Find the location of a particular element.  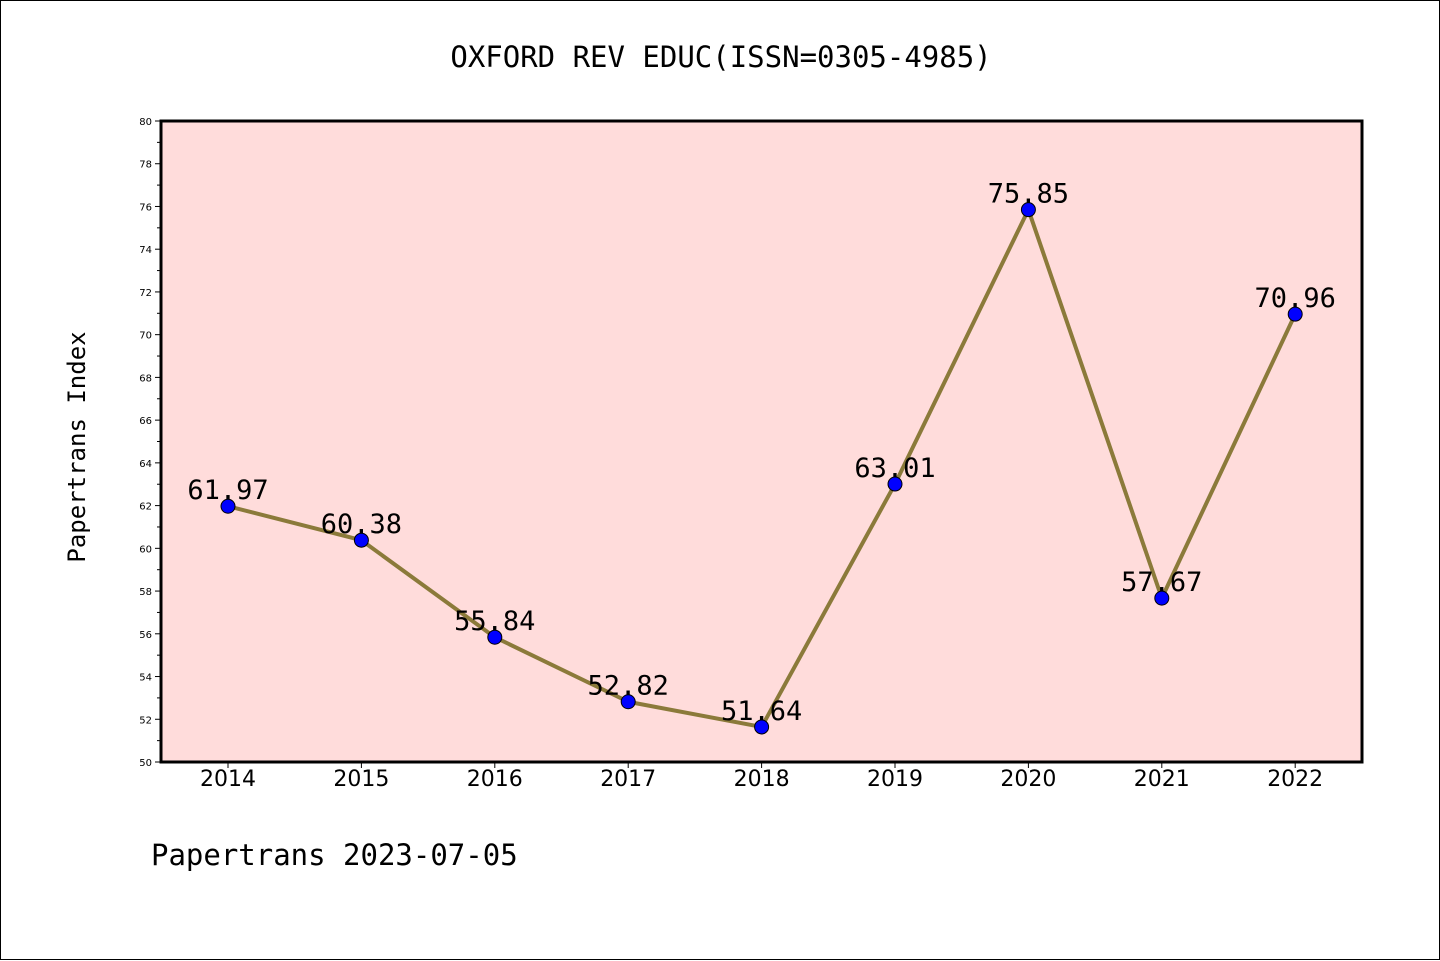

data-label: 61.97 is located at coordinates (227, 490).